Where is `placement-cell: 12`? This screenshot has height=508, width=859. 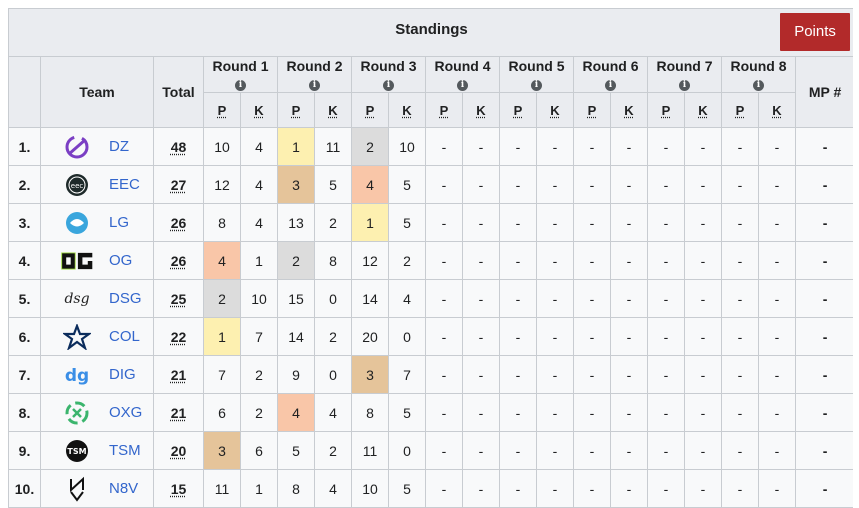
placement-cell: 12 is located at coordinates (222, 184).